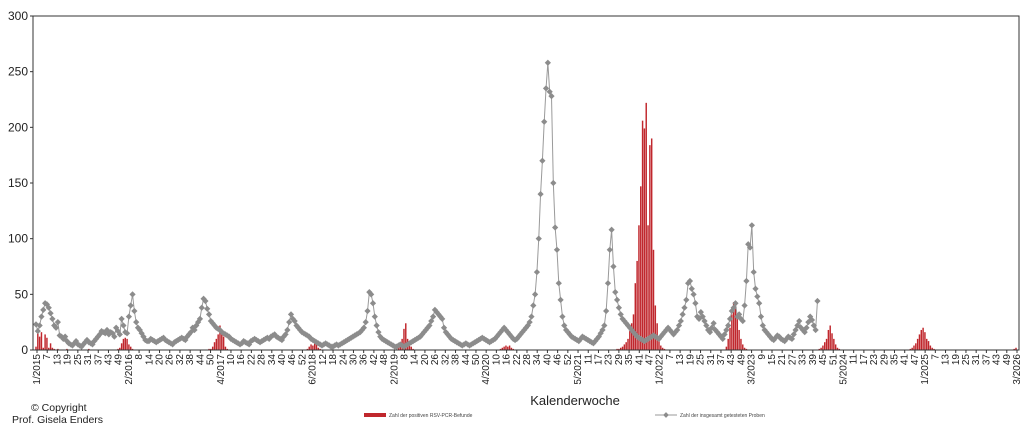 Image resolution: width=1024 pixels, height=430 pixels. What do you see at coordinates (575, 400) in the screenshot?
I see `x-axis-label: Kalenderwoche` at bounding box center [575, 400].